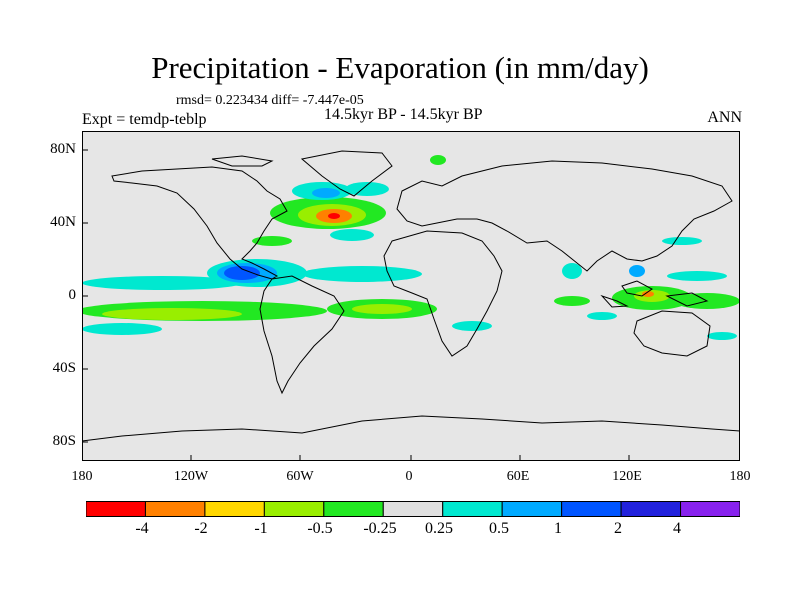 The height and width of the screenshot is (600, 800). I want to click on field-indian-green, so click(572, 301).